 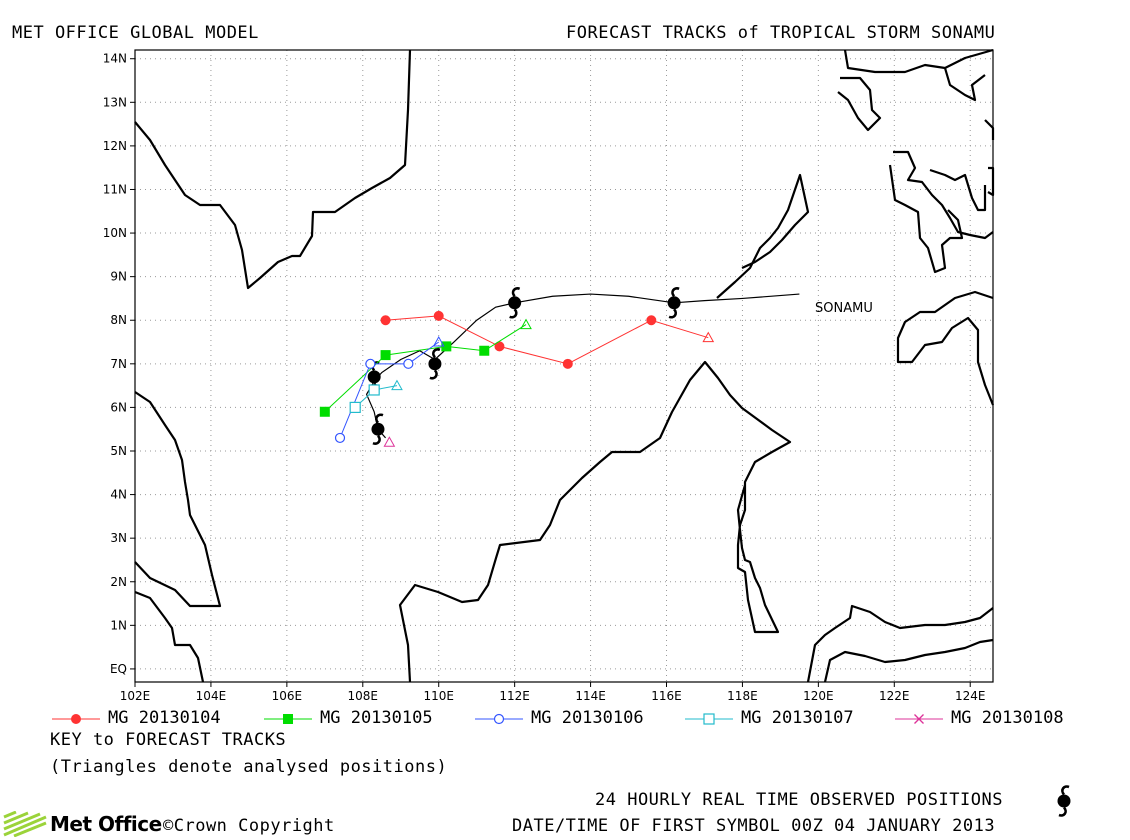 What do you see at coordinates (178, 499) in the screenshot?
I see `coastline-malay-peninsula` at bounding box center [178, 499].